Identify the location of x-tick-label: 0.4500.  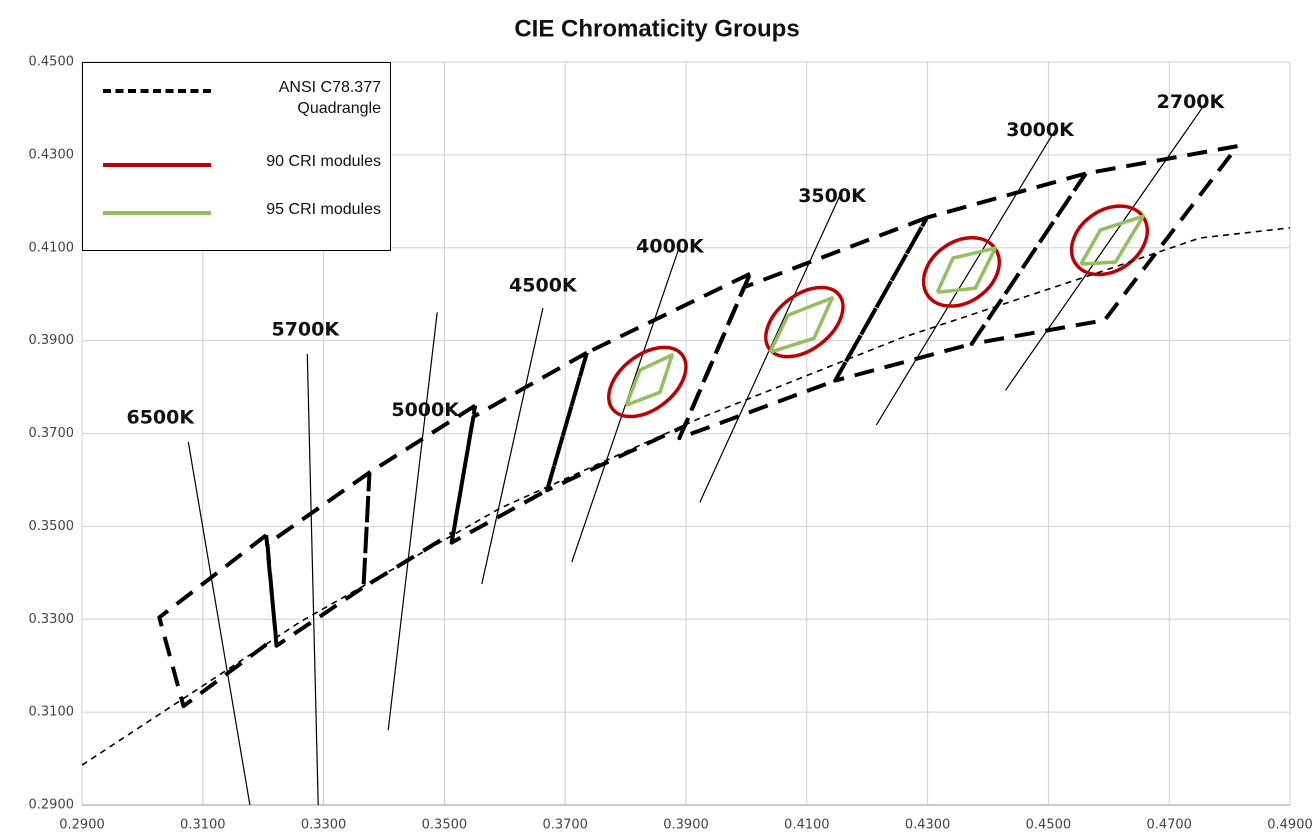
(1049, 825).